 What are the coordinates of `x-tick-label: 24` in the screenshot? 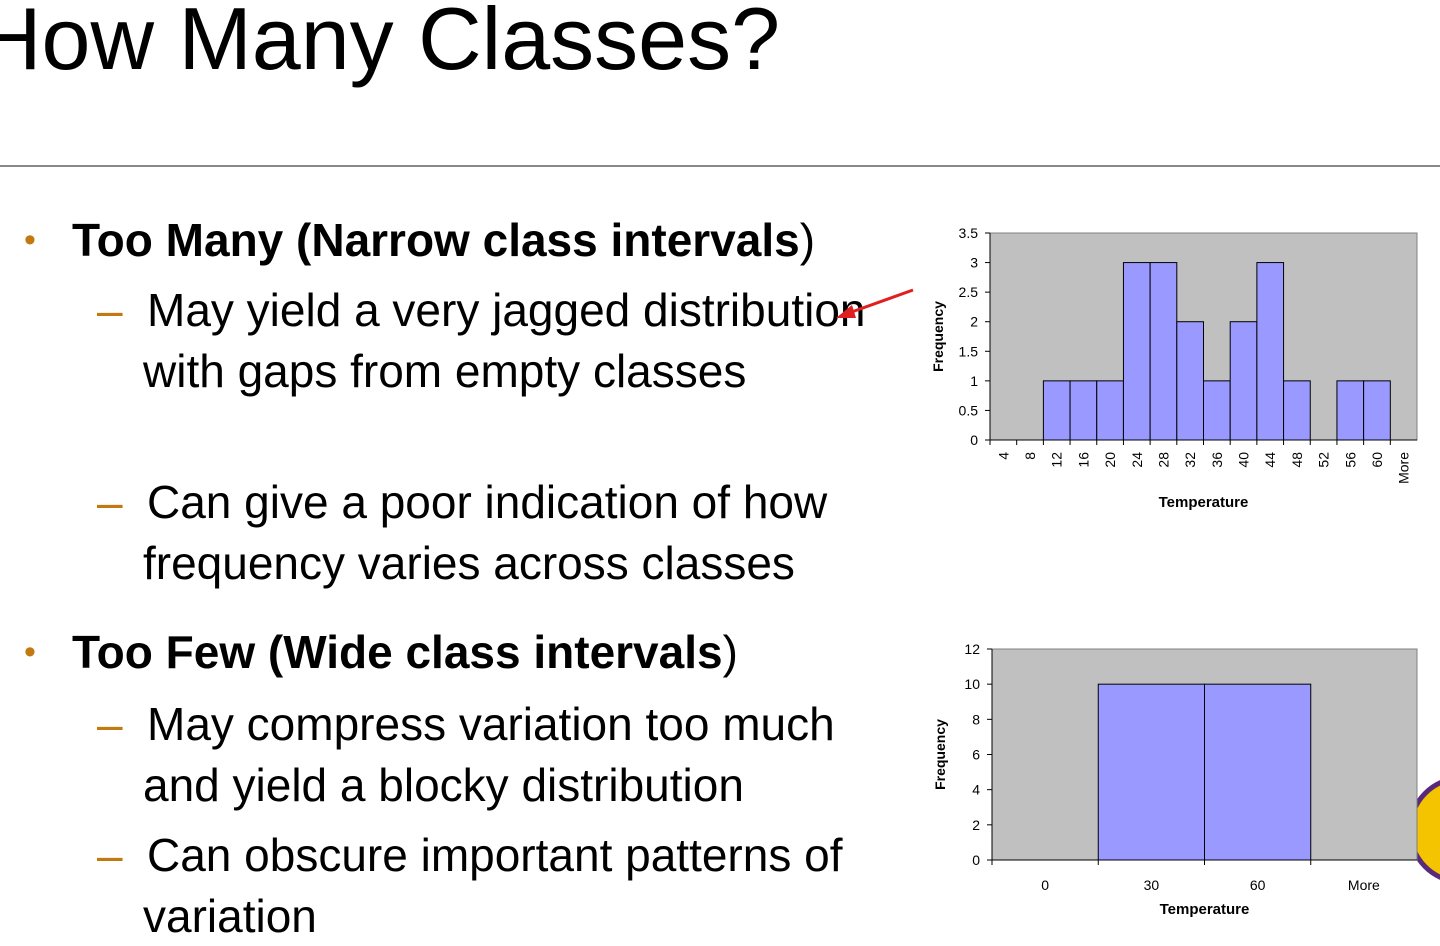 It's located at (1137, 460).